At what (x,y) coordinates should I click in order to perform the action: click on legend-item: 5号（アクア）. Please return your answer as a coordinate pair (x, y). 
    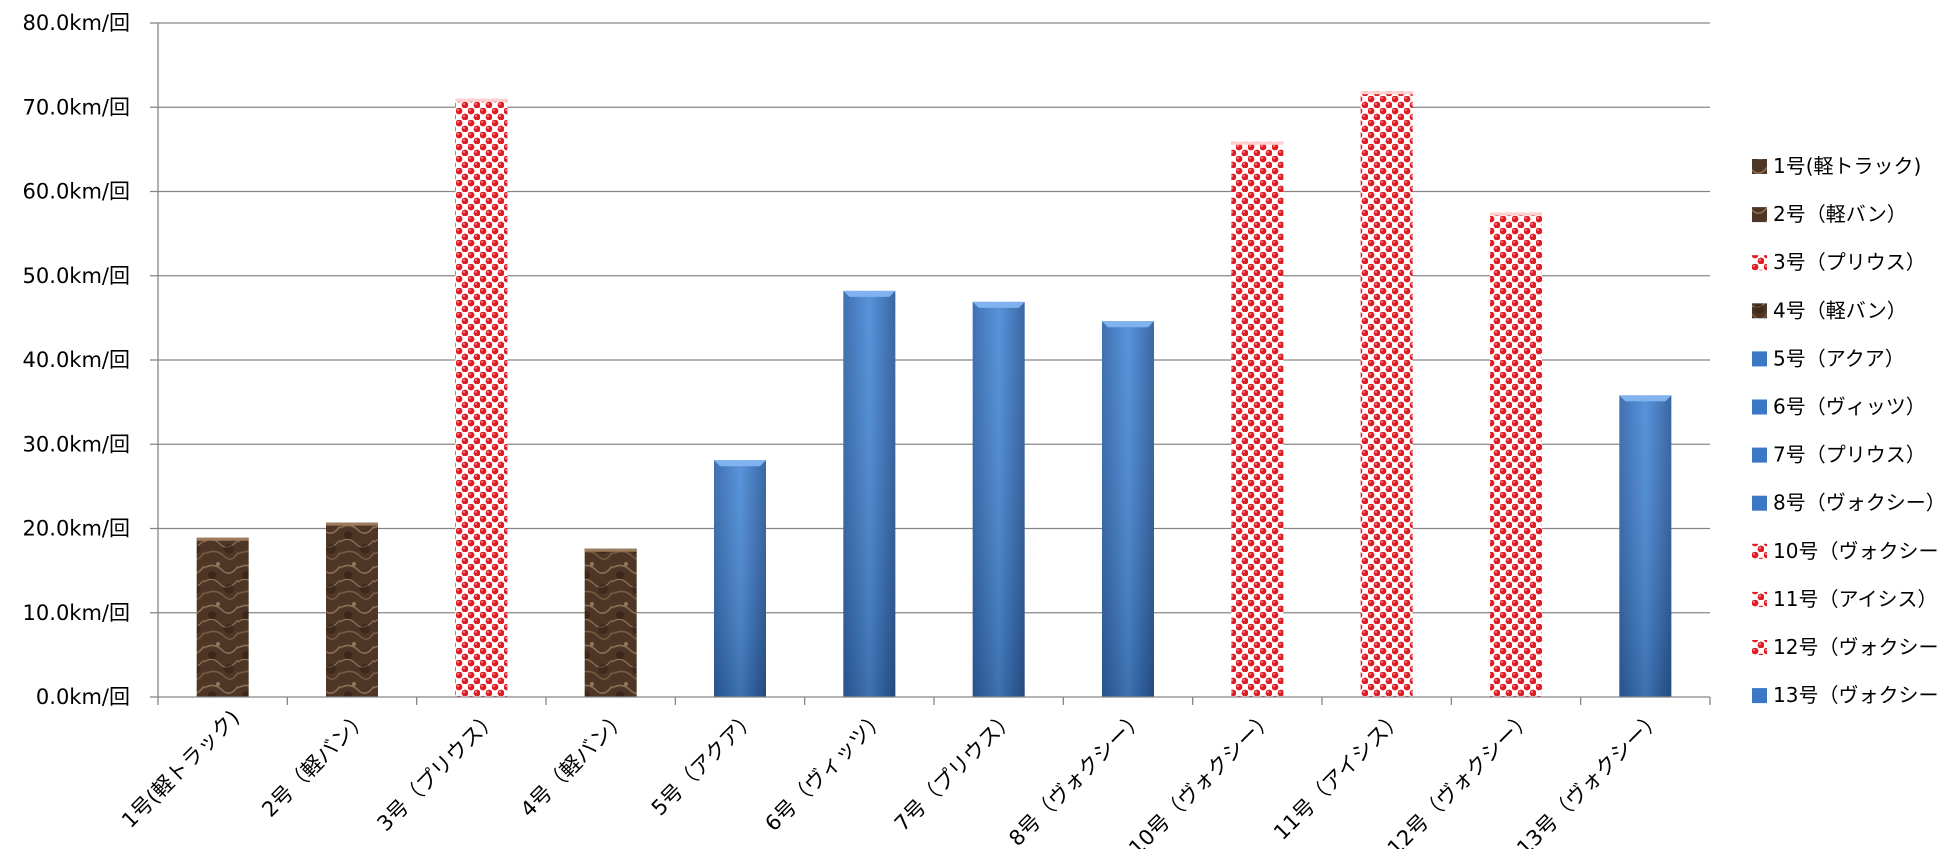
    Looking at the image, I should click on (1828, 358).